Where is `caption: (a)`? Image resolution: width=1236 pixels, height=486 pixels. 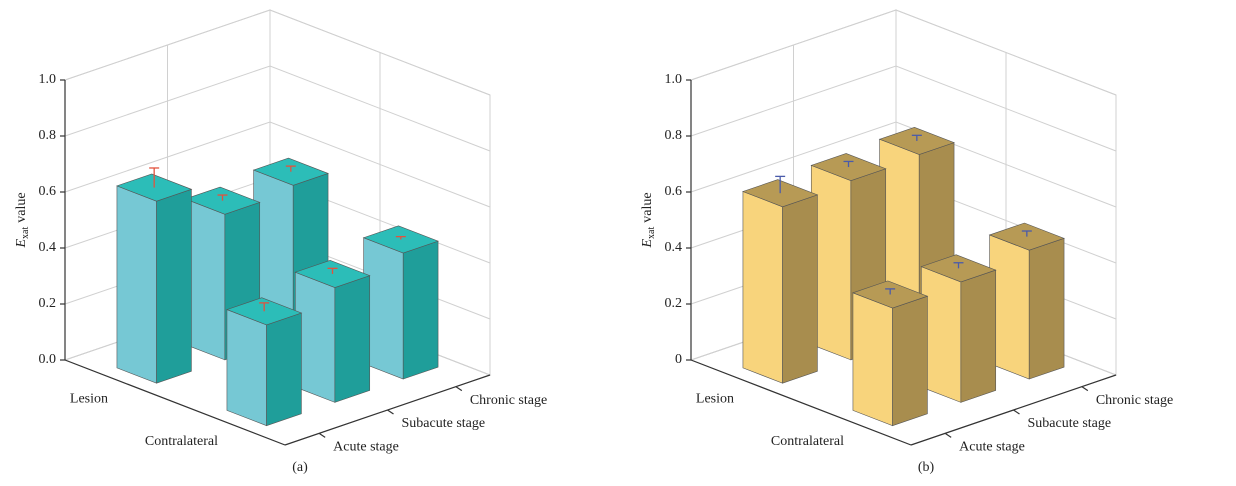
caption: (a) is located at coordinates (300, 467).